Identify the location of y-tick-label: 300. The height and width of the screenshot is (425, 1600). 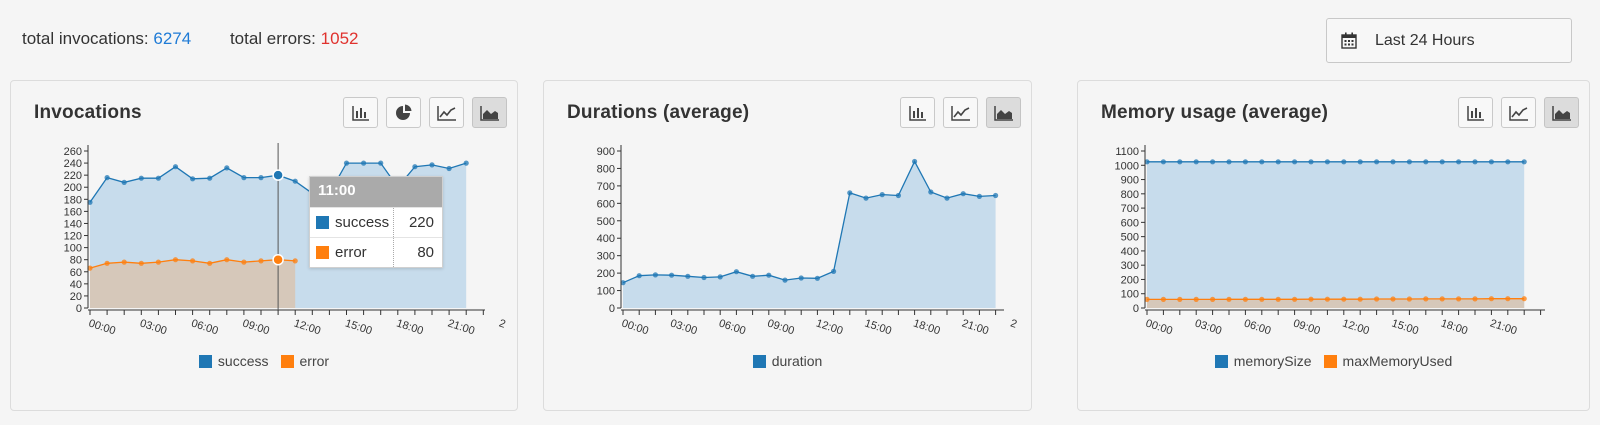
(1130, 266).